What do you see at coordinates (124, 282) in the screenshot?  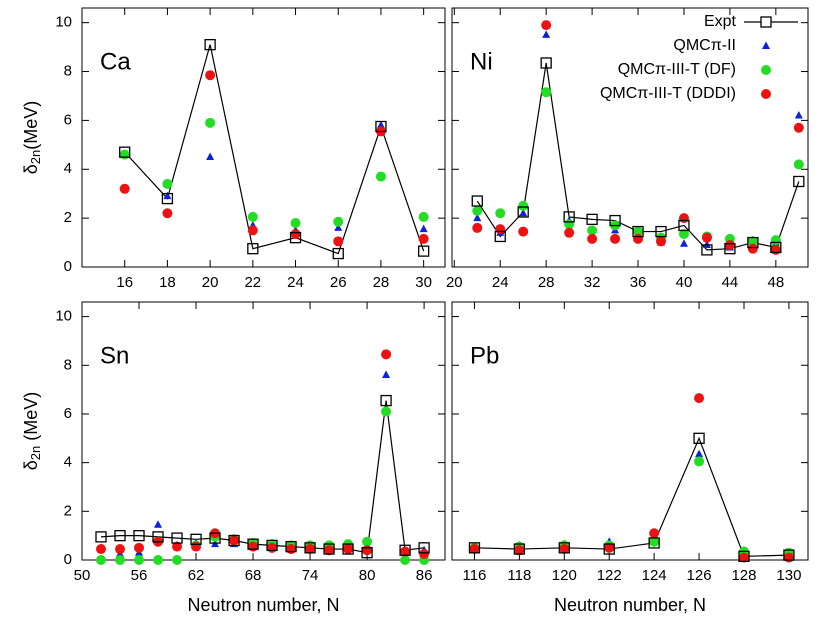 I see `x-tick-label: 16` at bounding box center [124, 282].